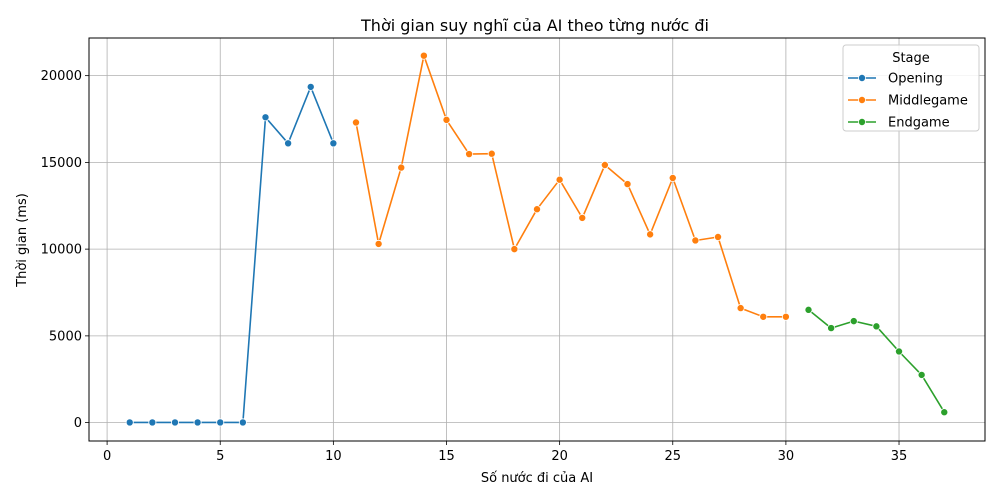  I want to click on x-tick-label: 20, so click(559, 456).